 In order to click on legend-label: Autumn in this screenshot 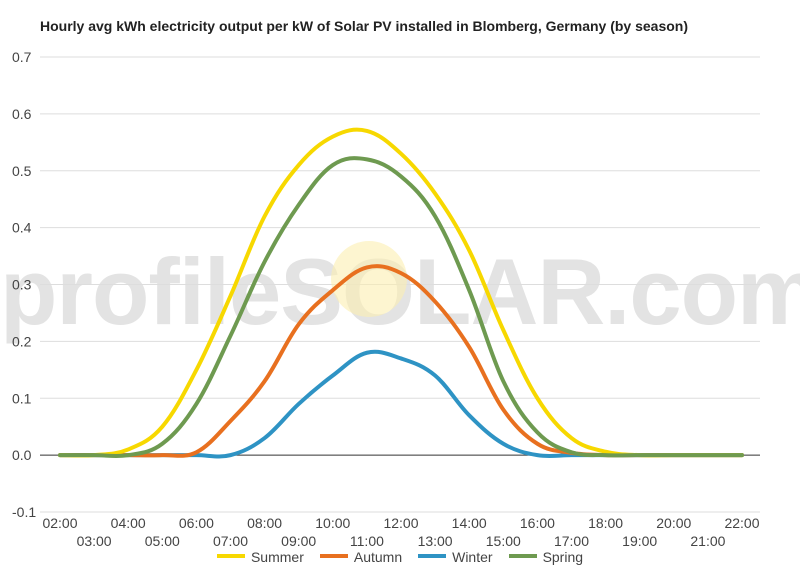, I will do `click(378, 557)`.